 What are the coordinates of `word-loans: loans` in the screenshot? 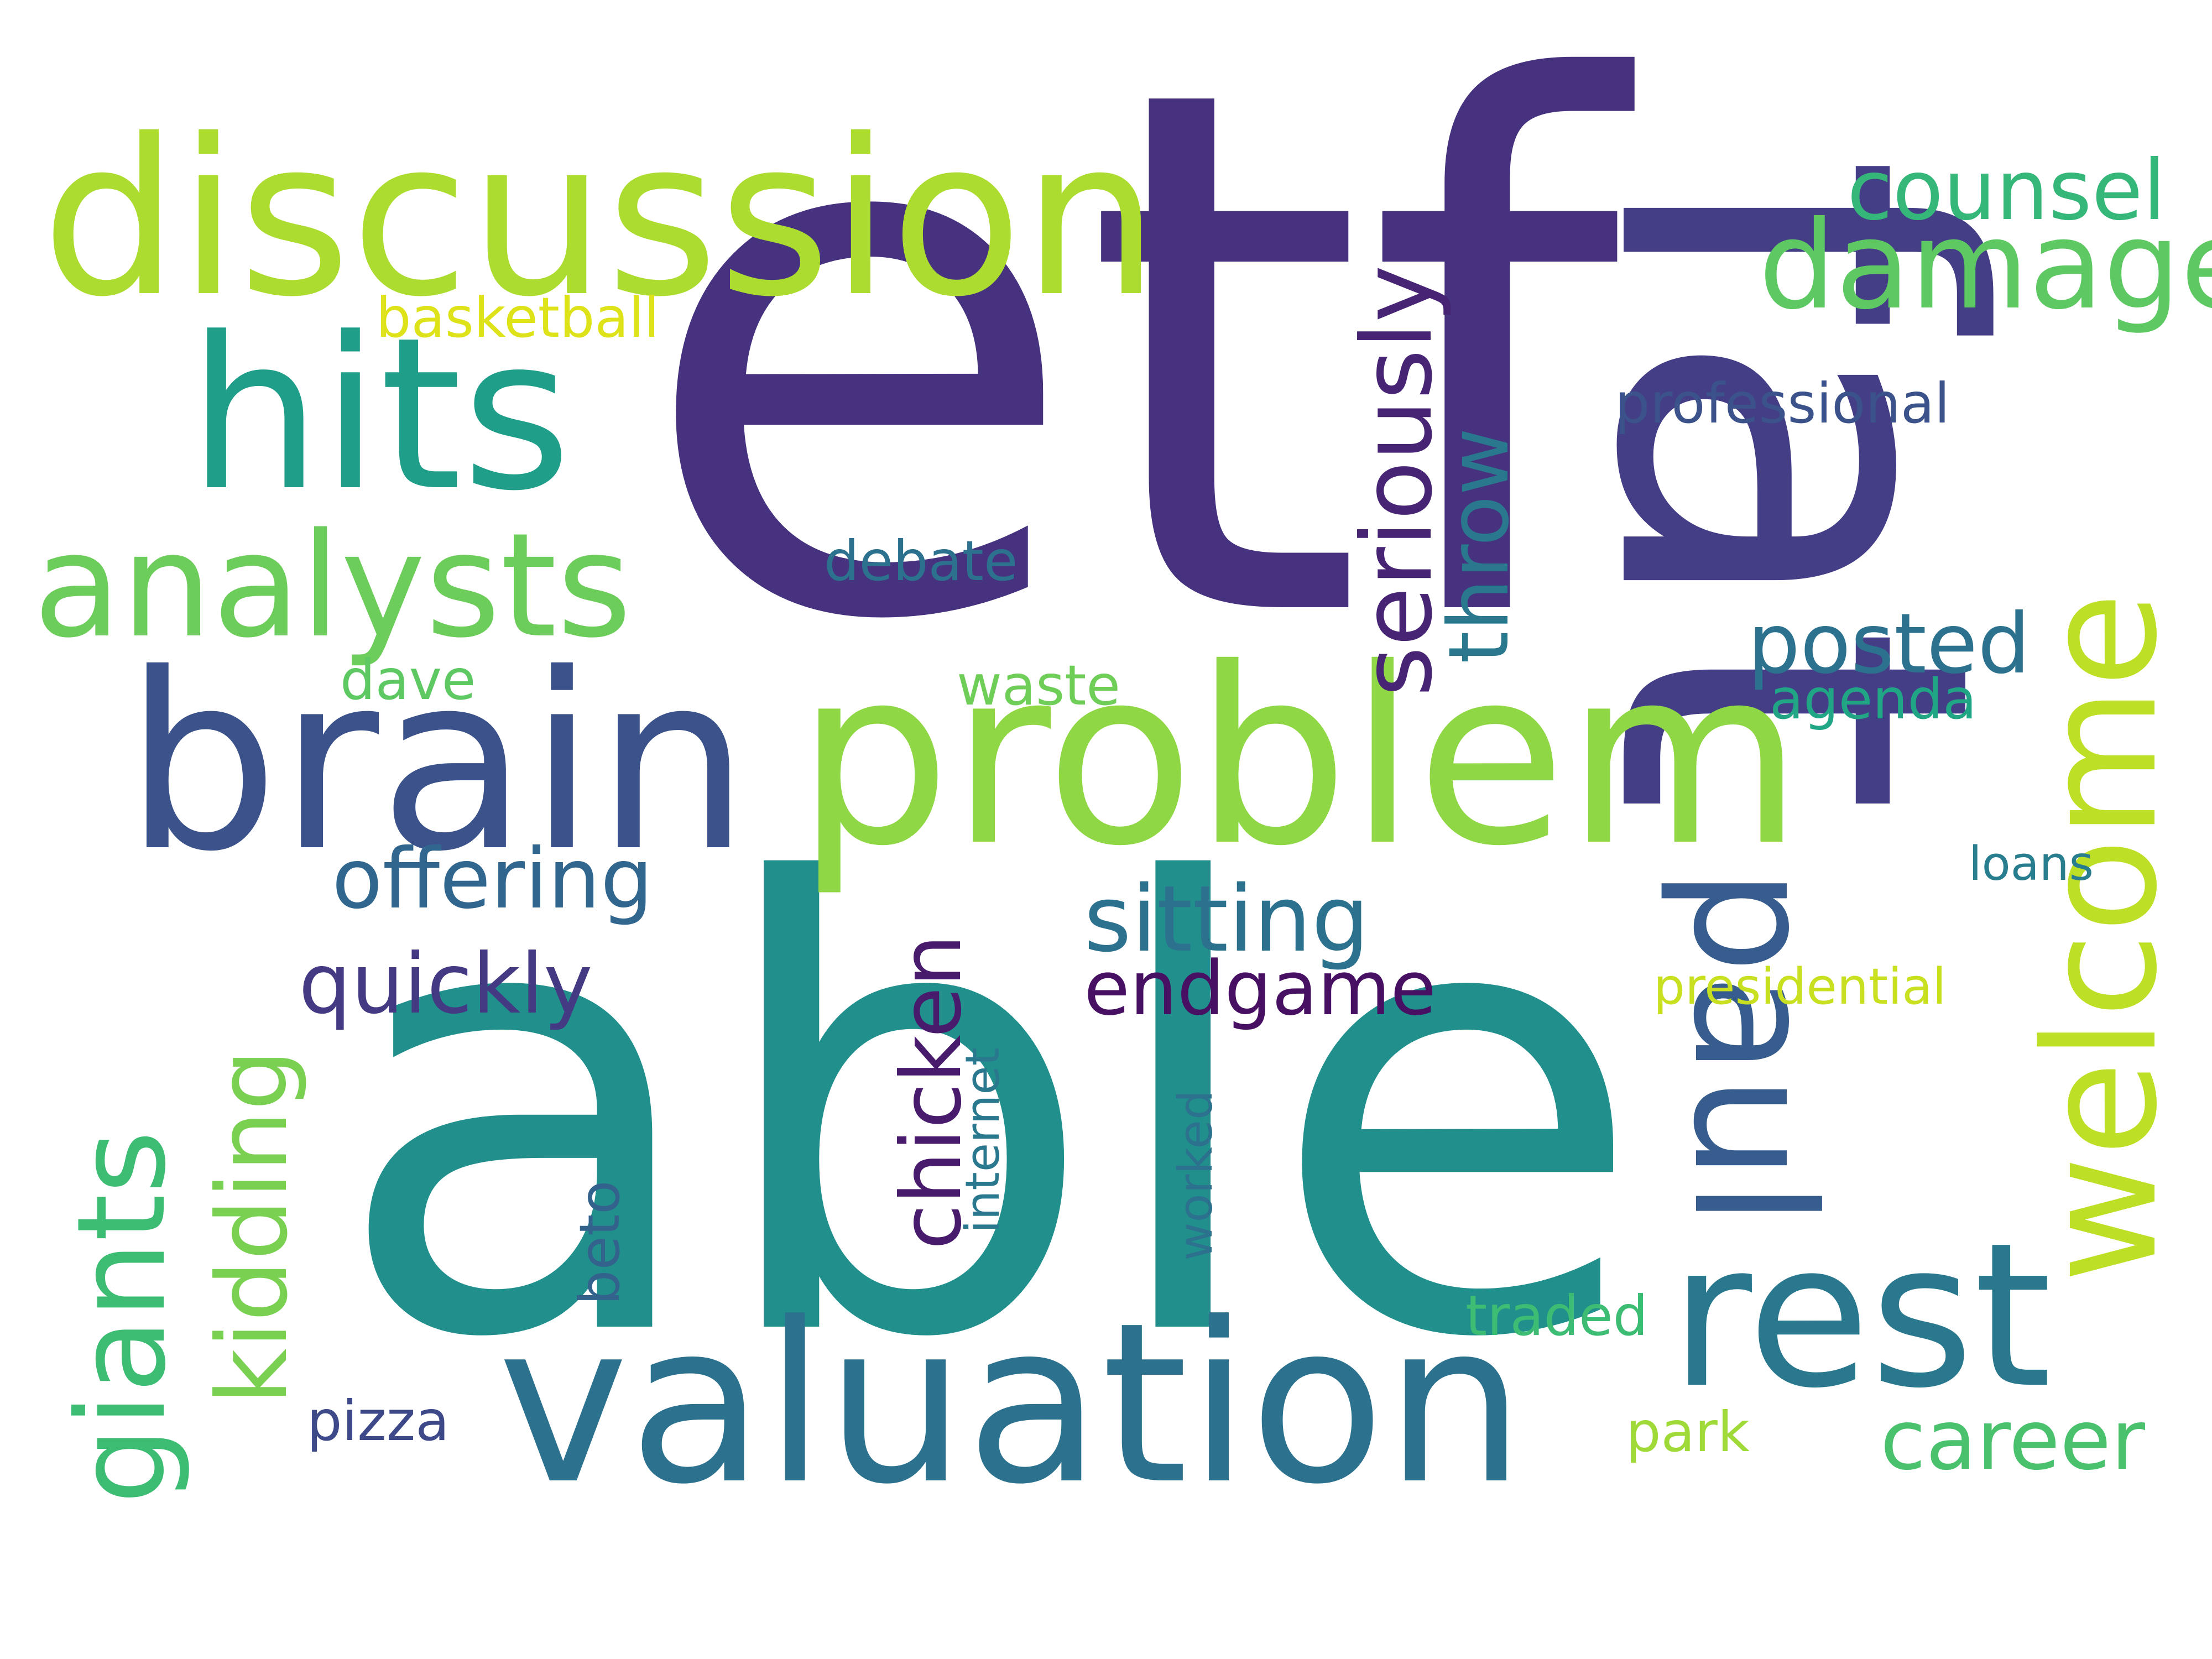 It's located at (2032, 864).